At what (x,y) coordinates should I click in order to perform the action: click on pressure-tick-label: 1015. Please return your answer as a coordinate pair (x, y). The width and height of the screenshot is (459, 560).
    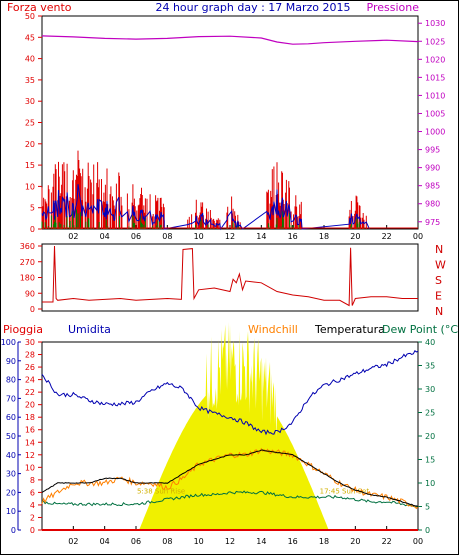
    Looking at the image, I should click on (435, 77).